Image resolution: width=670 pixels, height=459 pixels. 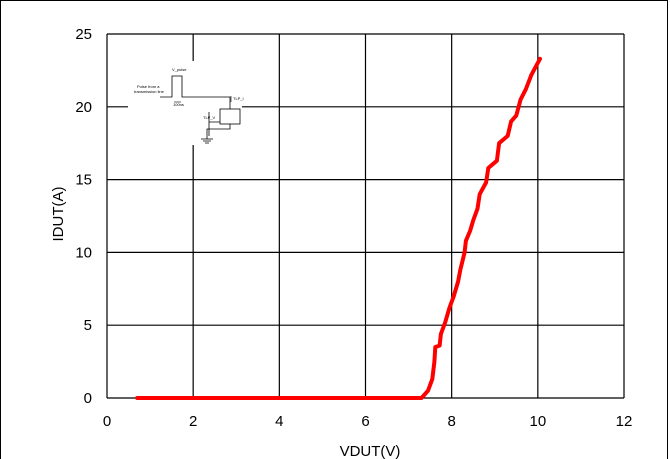 What do you see at coordinates (83, 107) in the screenshot?
I see `y-tick-label: 20` at bounding box center [83, 107].